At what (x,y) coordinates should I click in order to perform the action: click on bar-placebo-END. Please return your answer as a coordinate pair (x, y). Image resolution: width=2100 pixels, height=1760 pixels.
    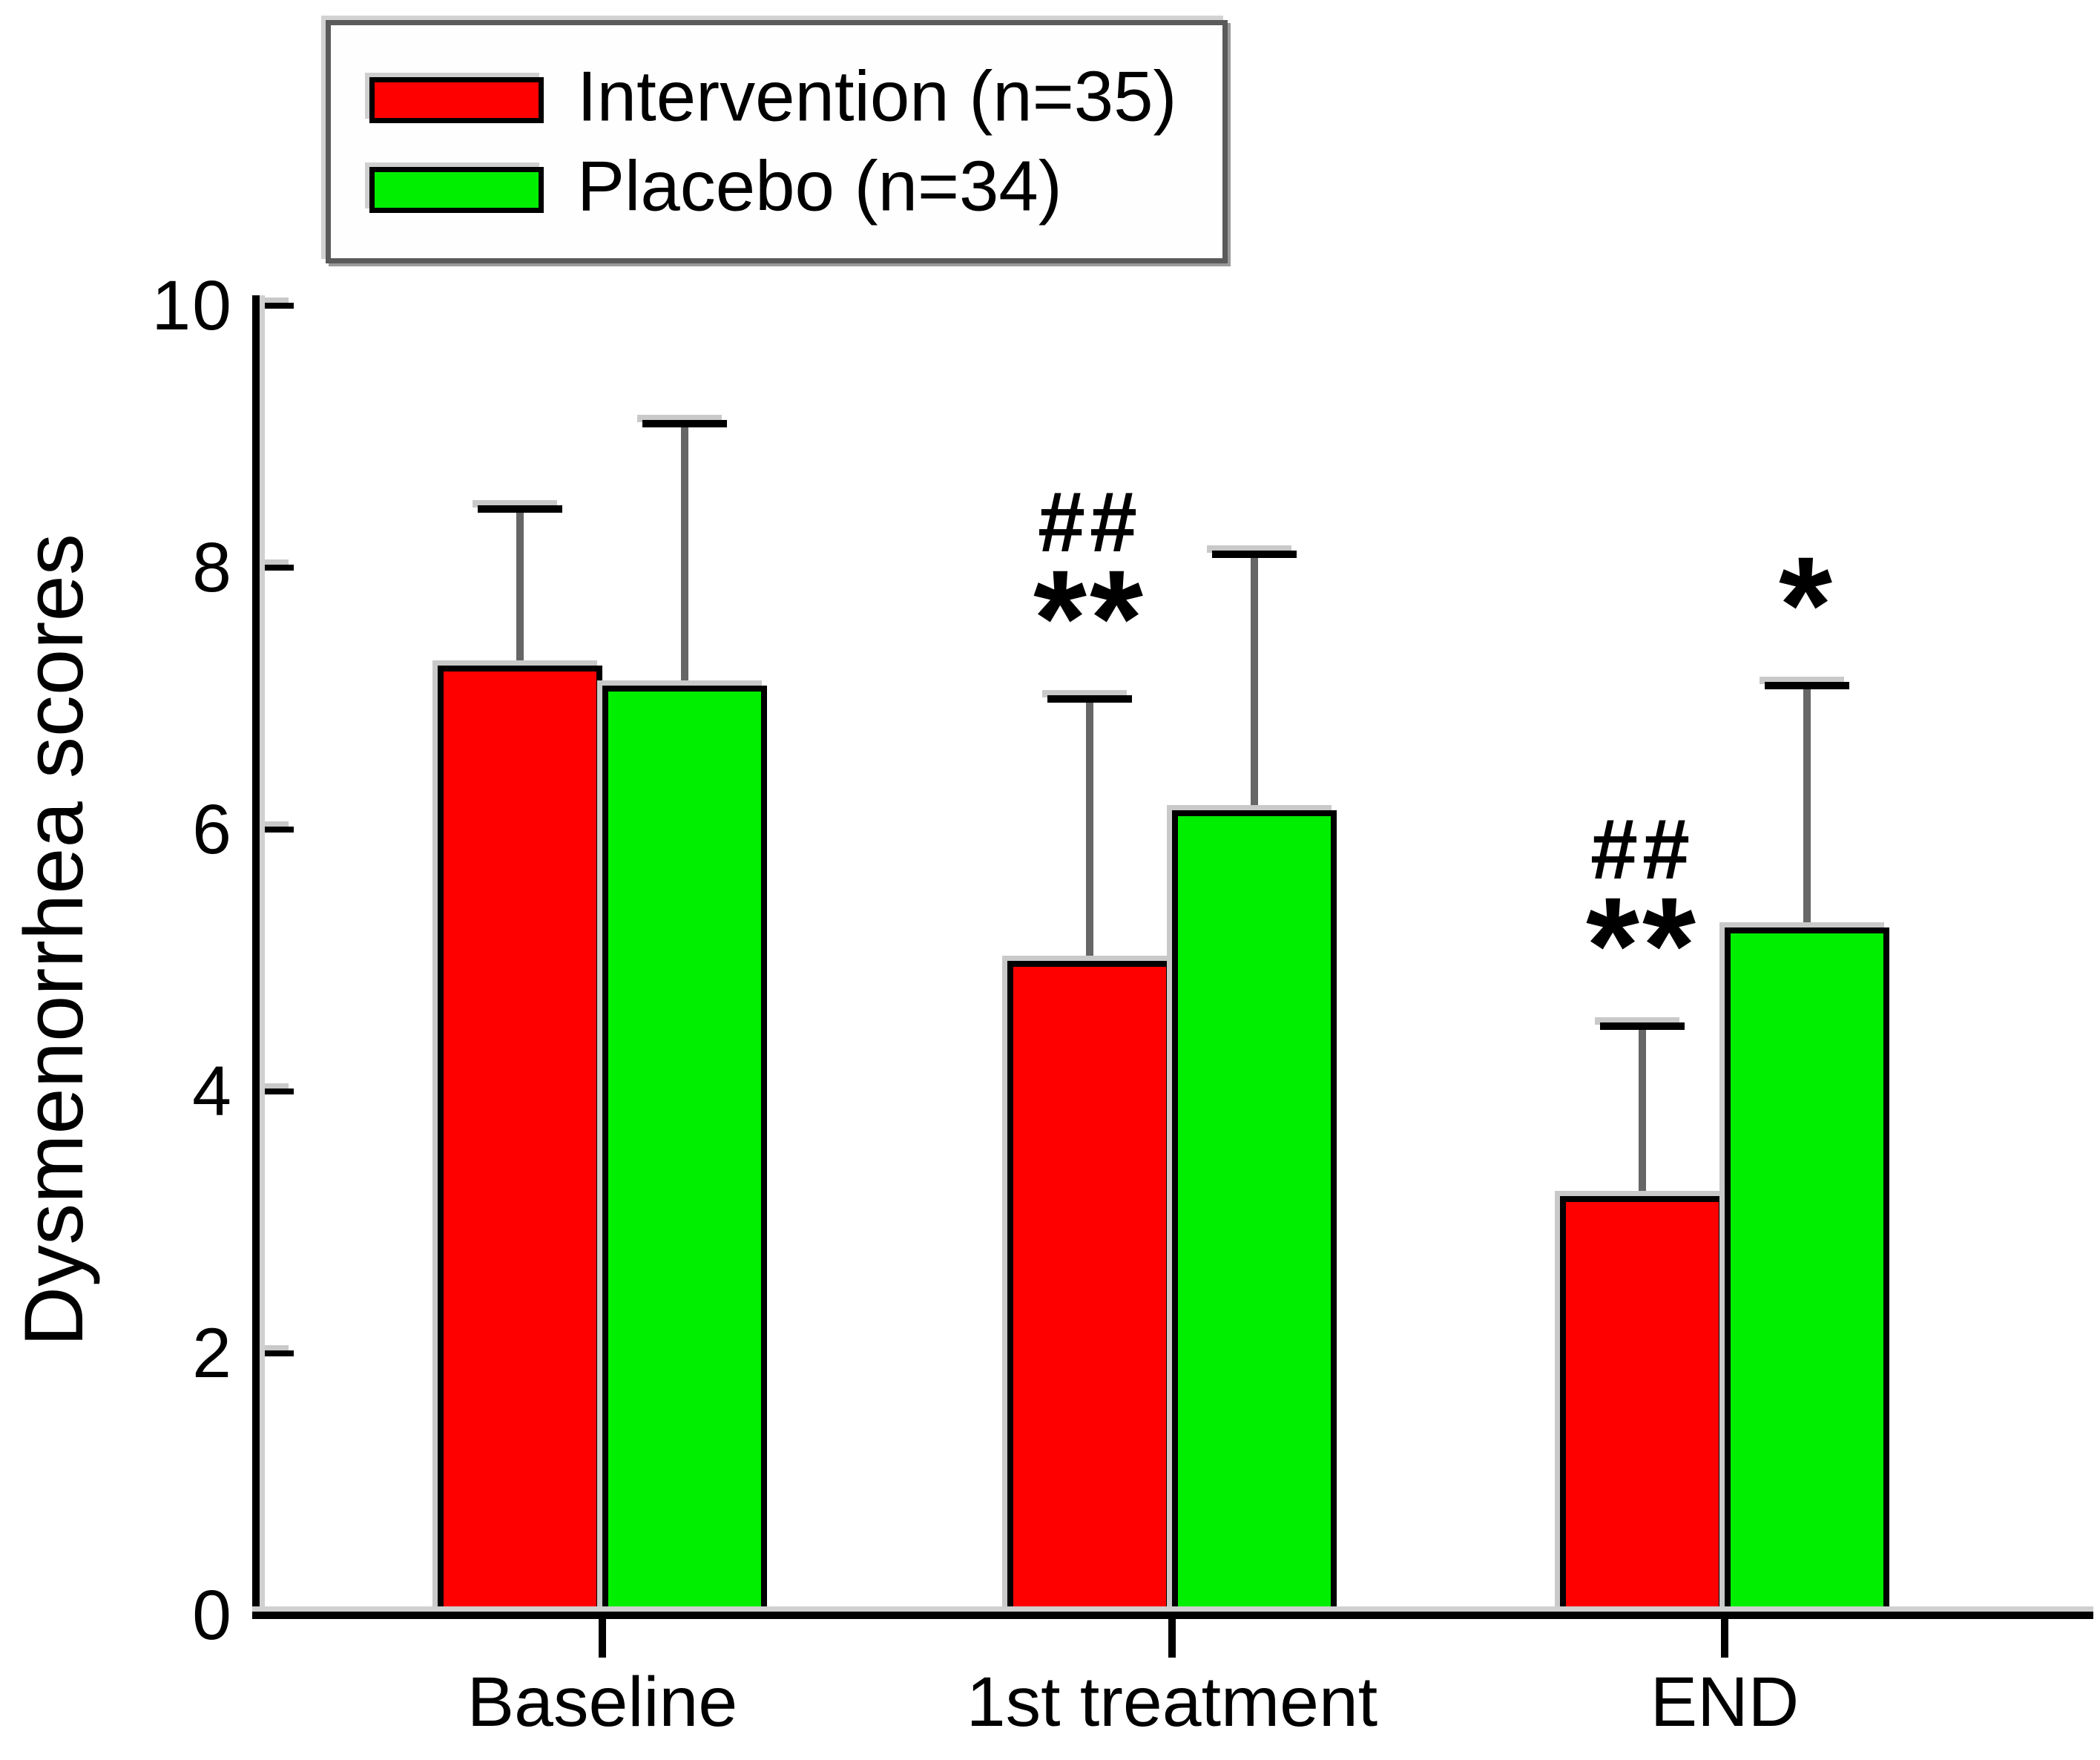
    Looking at the image, I should click on (1807, 1273).